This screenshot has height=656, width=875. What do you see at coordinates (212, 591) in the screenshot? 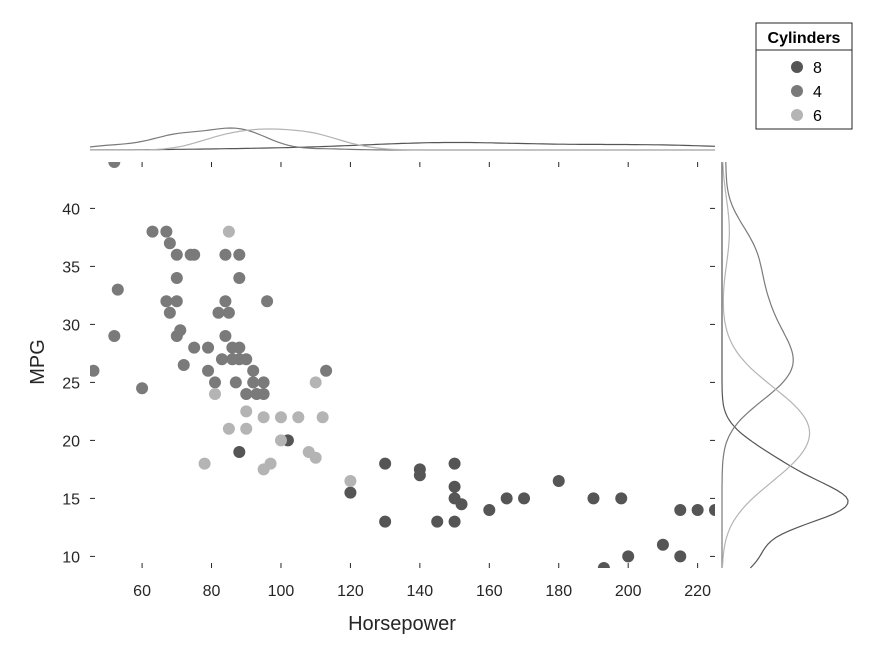
I see `x-tick-label: 80` at bounding box center [212, 591].